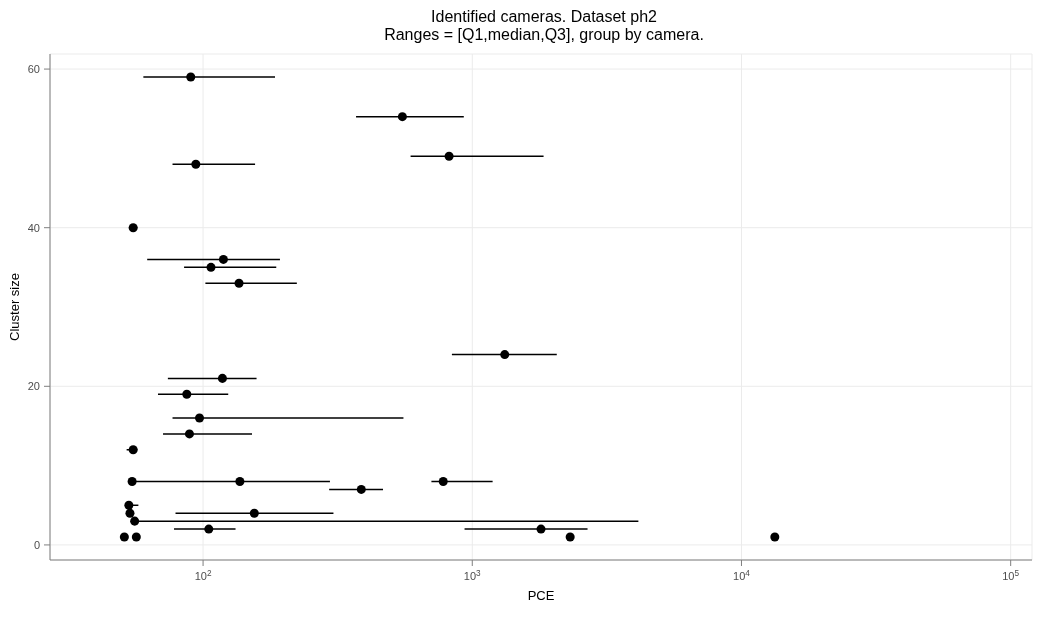 This screenshot has height=622, width=1044. Describe the element at coordinates (544, 16) in the screenshot. I see `chart-title: Identified cameras. Dataset ph2` at that location.